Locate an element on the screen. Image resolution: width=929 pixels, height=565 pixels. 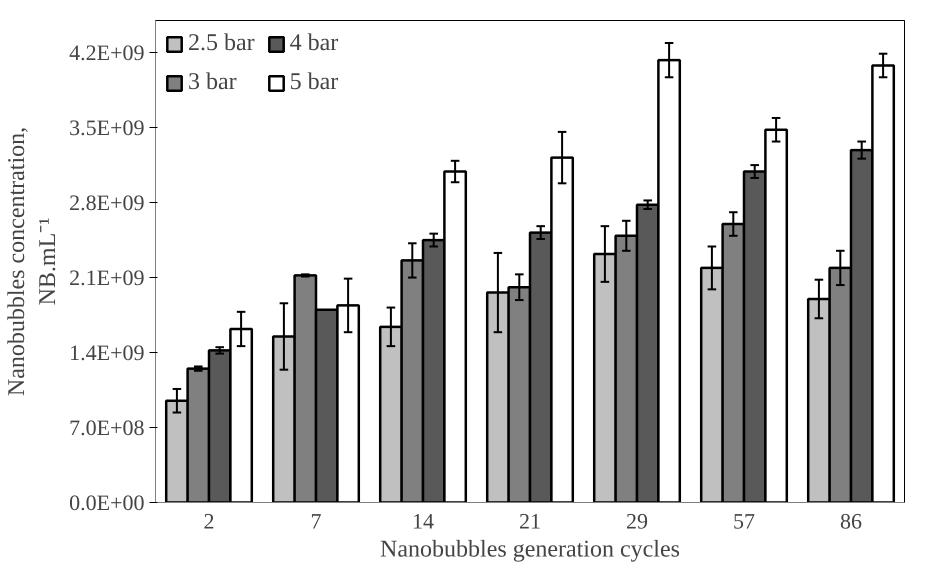
y-tick-label: 4.2E+09 is located at coordinates (107, 53).